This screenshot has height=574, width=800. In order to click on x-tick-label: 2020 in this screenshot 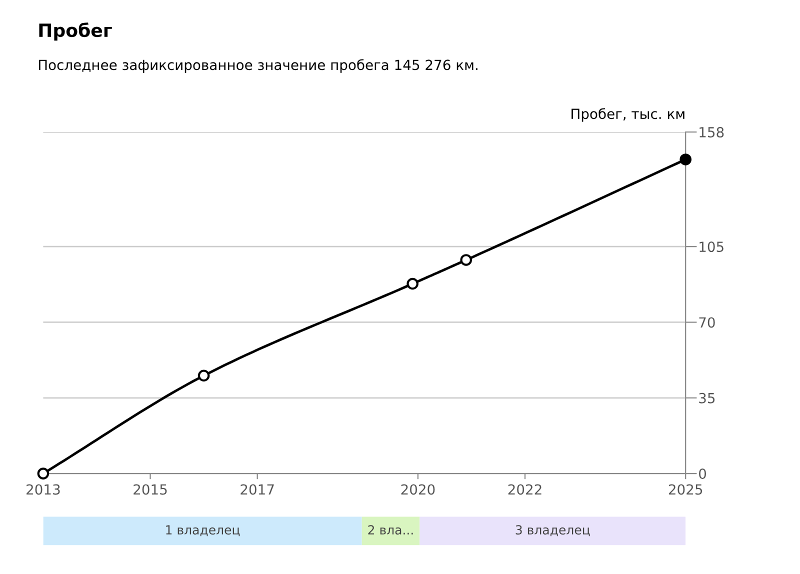, I will do `click(418, 489)`.